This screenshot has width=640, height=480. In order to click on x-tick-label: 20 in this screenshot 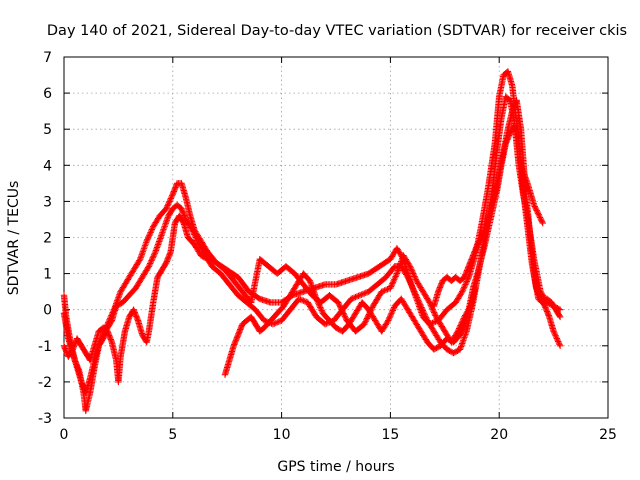, I will do `click(499, 435)`.